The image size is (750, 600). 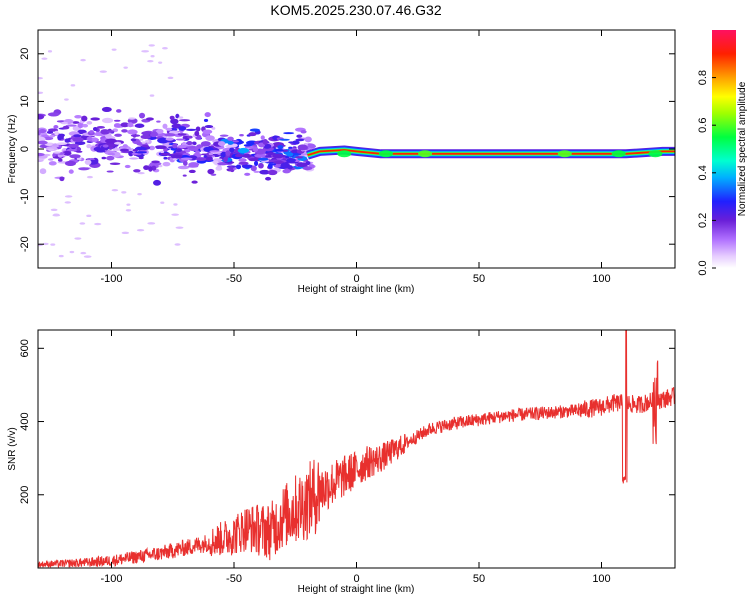 I want to click on x-tick-label: -100, so click(x=111, y=579).